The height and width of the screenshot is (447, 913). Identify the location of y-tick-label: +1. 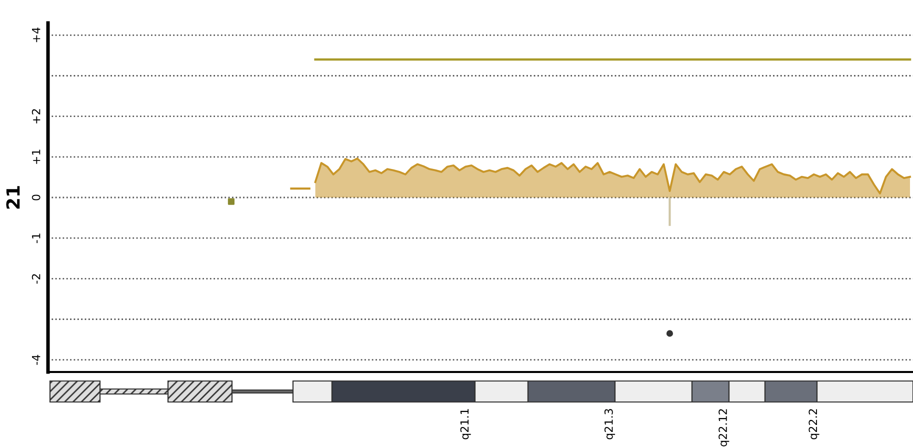
(36, 157).